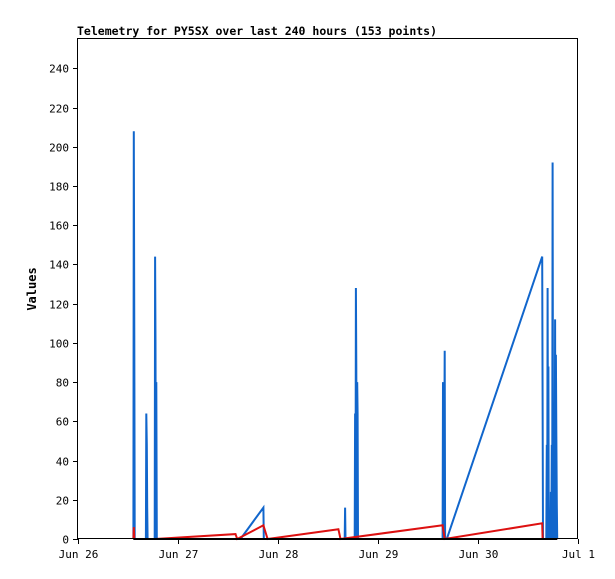 This screenshot has height=579, width=615. Describe the element at coordinates (578, 554) in the screenshot. I see `x-tick-label: Jul 1` at that location.